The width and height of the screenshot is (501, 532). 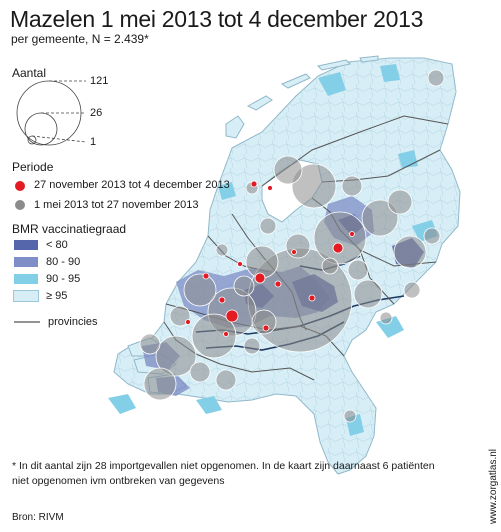 What do you see at coordinates (302, 97) in the screenshot?
I see `wadden-islands` at bounding box center [302, 97].